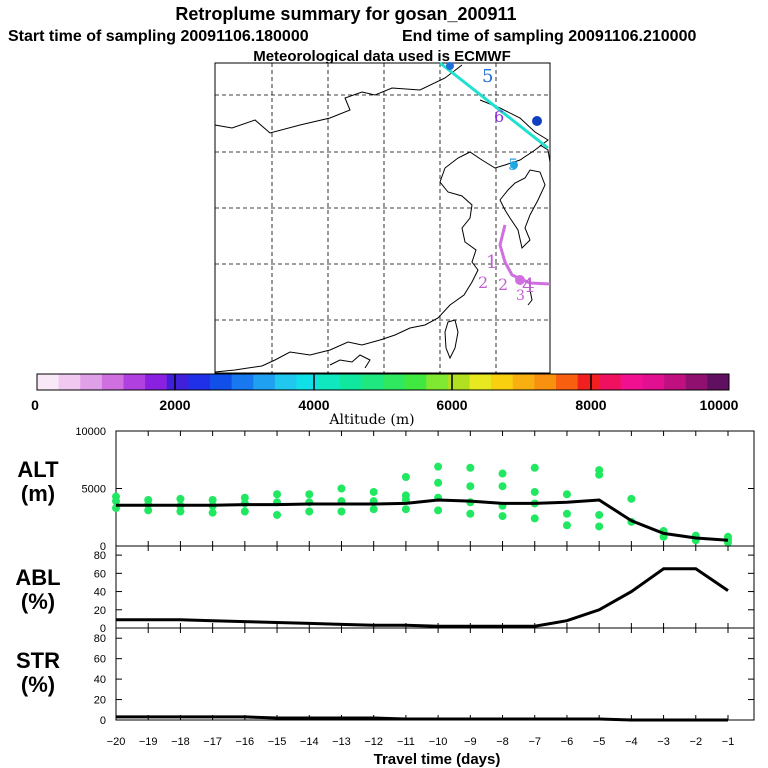  I want to click on abl-panel-unit: (%), so click(38, 601).